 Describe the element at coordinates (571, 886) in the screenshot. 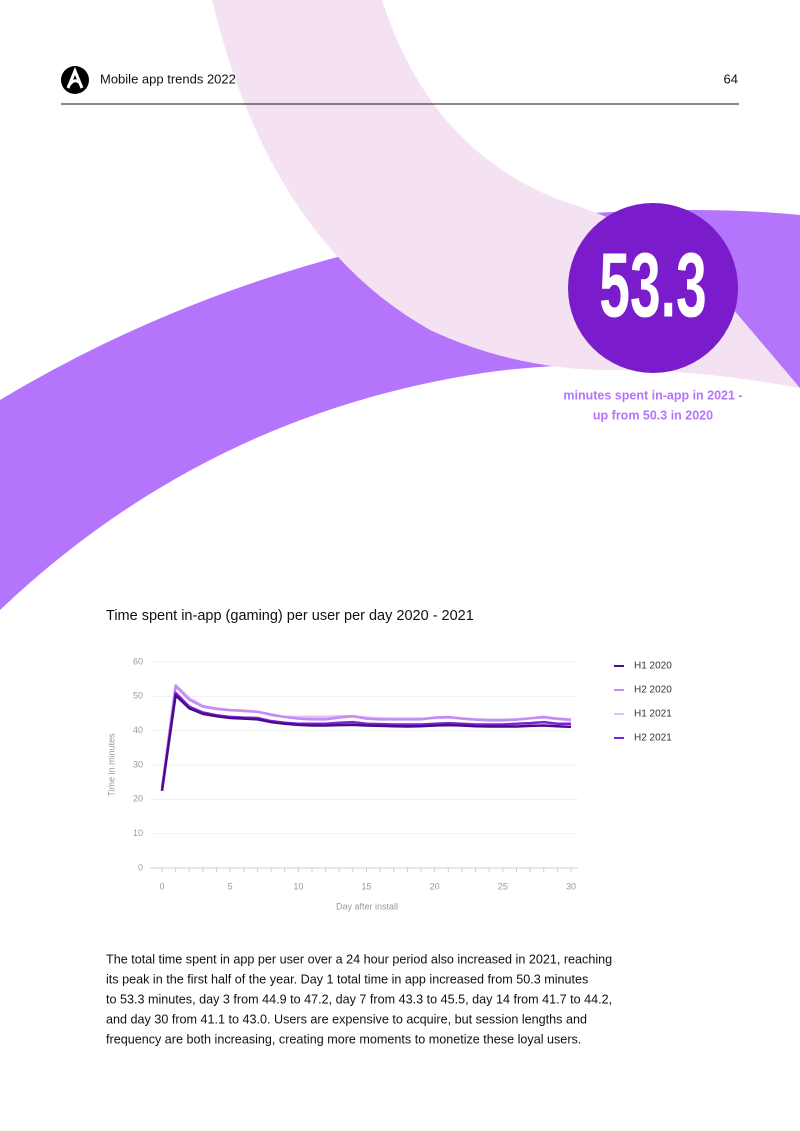

I see `x-tick-label: 30` at that location.